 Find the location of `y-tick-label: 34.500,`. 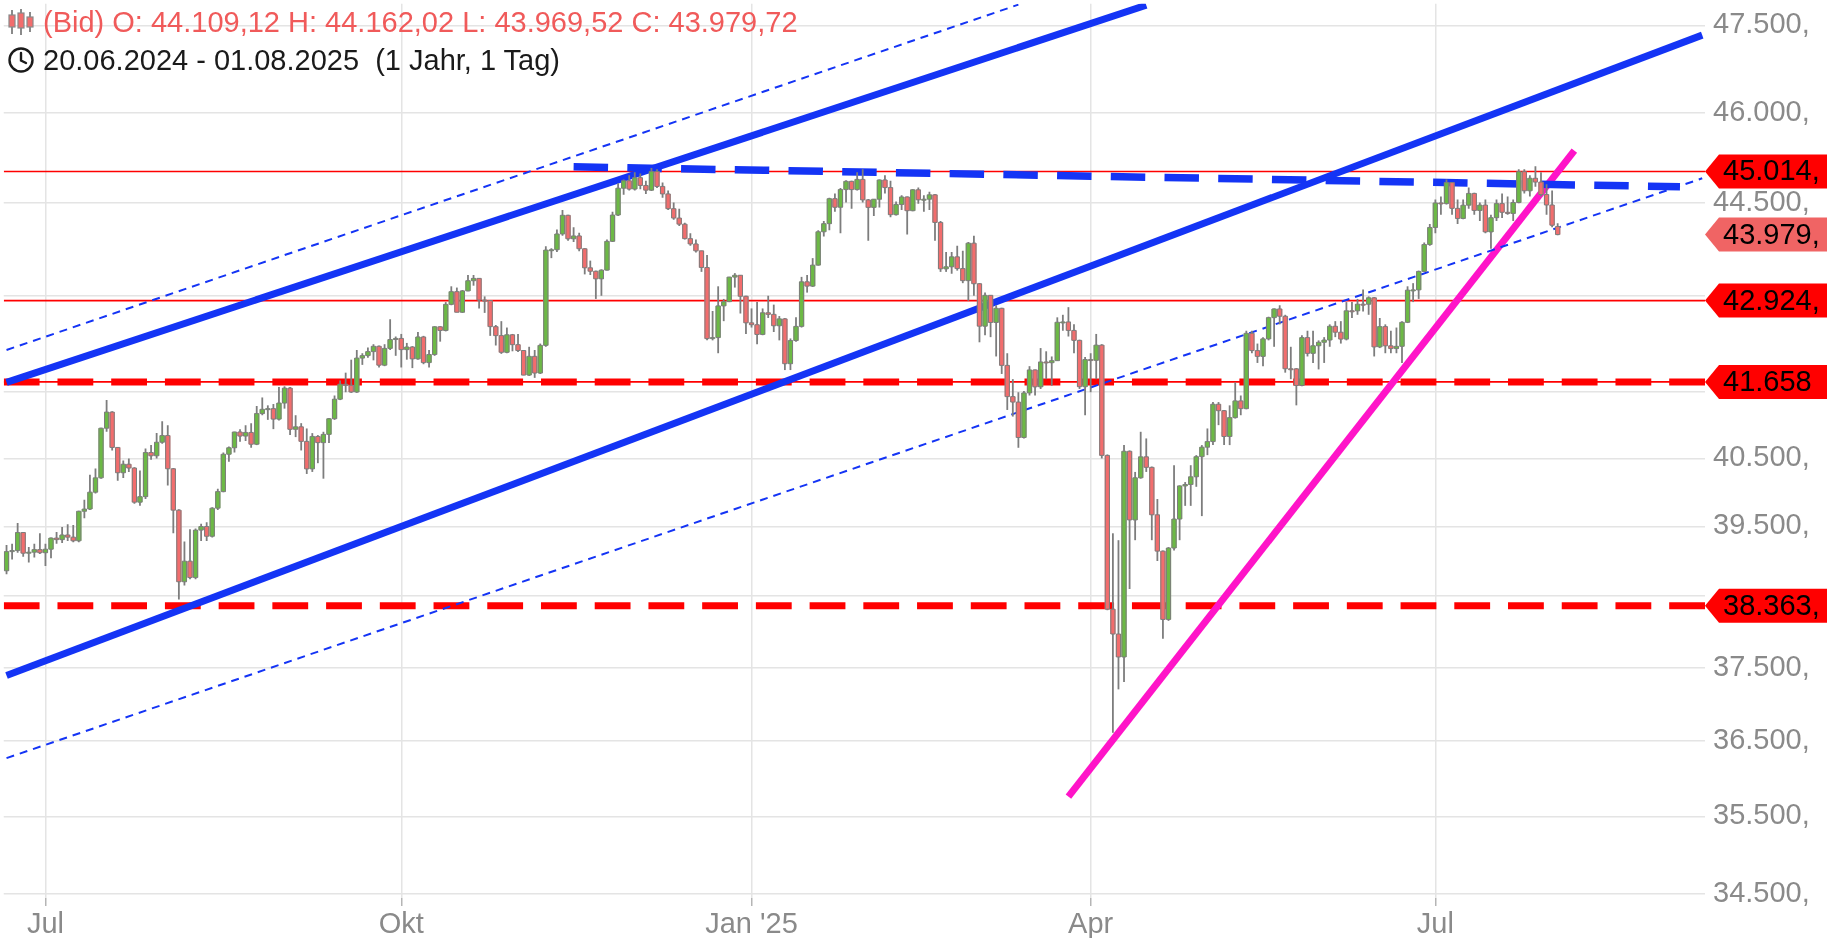

y-tick-label: 34.500, is located at coordinates (1761, 892).